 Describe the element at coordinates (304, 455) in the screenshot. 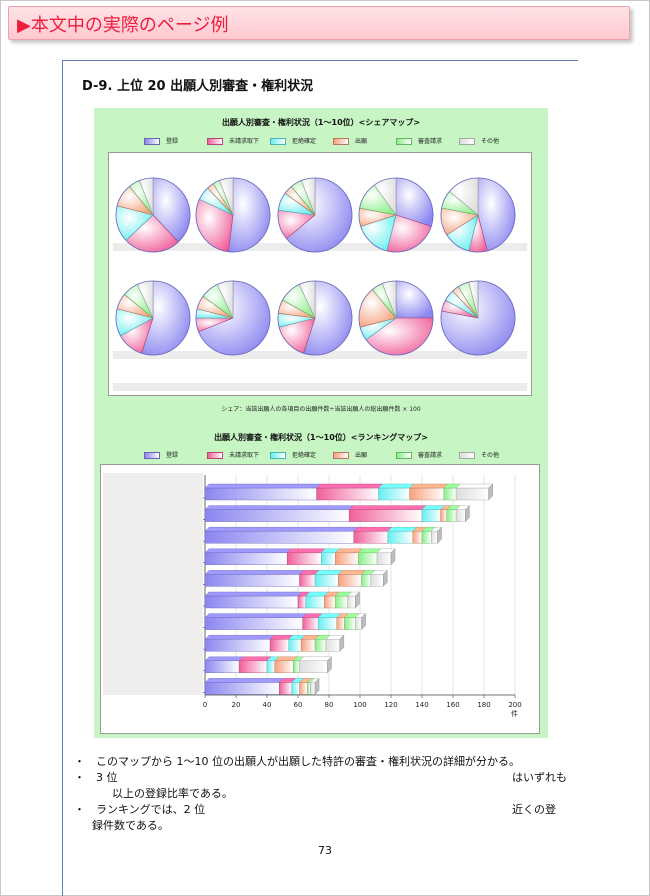

I see `legend-label: 拒絶確定` at that location.